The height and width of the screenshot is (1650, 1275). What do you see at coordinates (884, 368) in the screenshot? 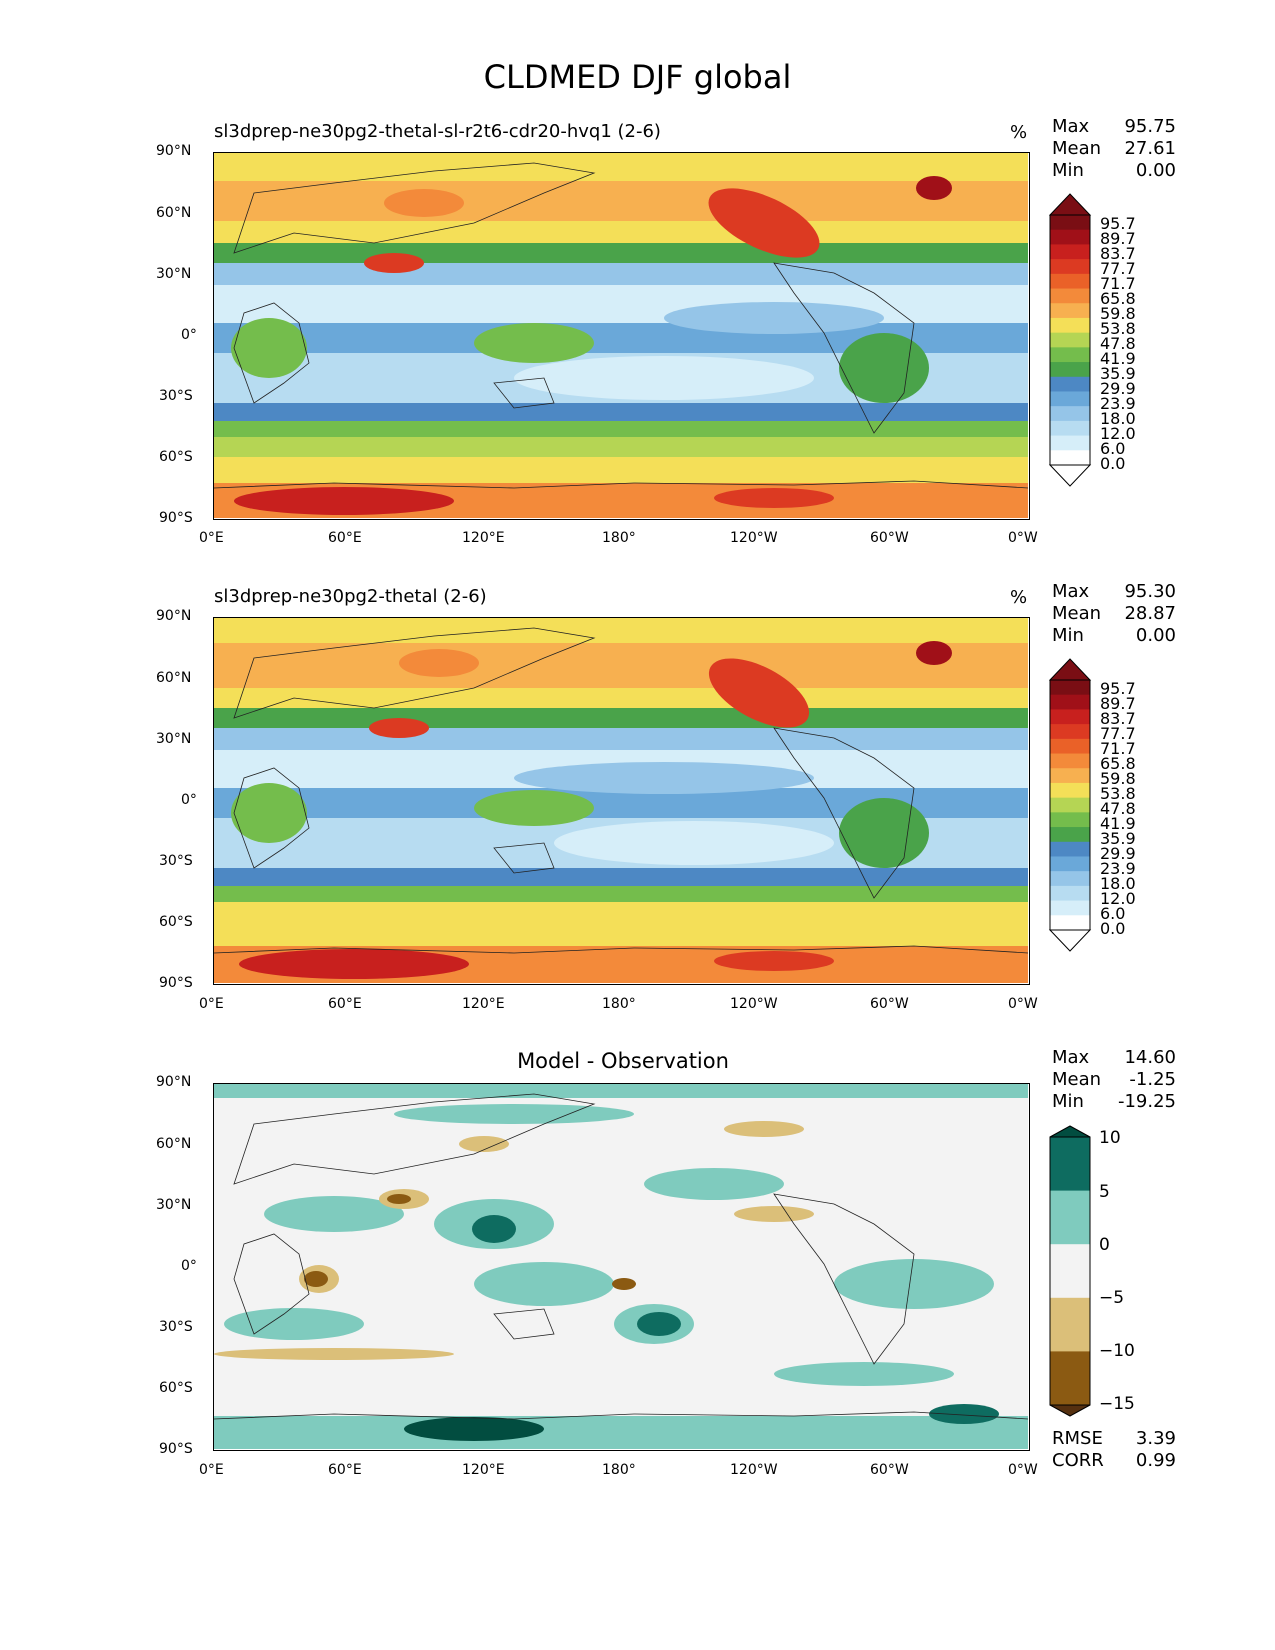
I see `panel1-blob-amazon` at bounding box center [884, 368].